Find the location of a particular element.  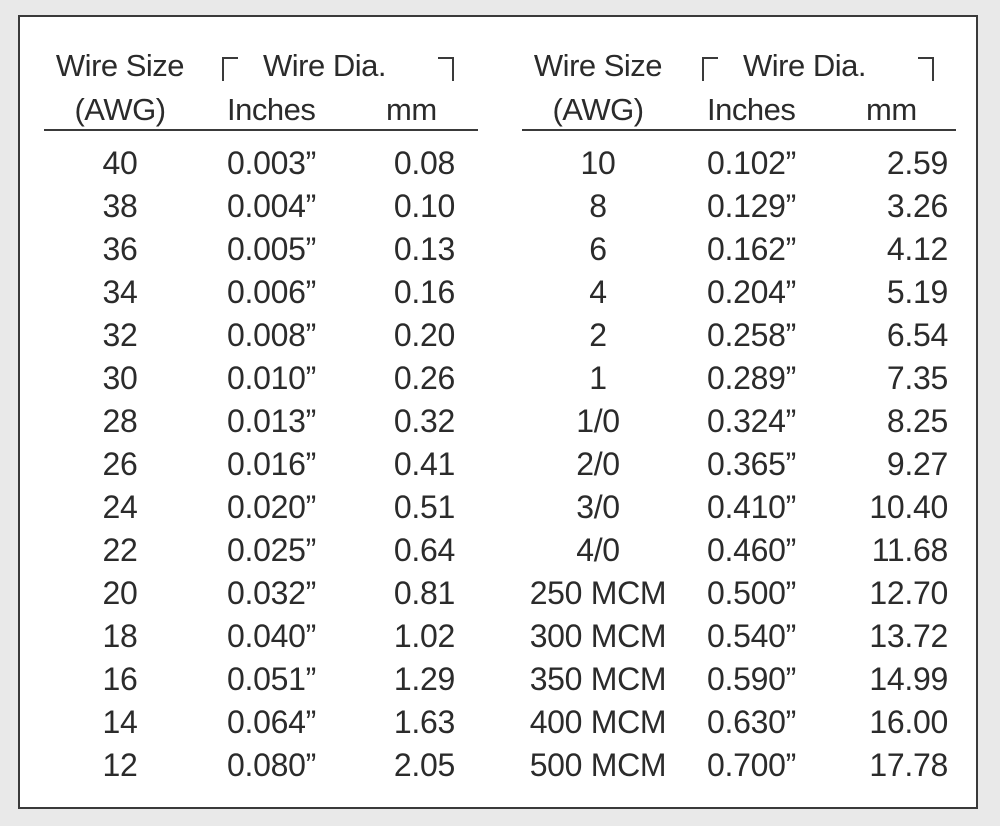

mm-cell: 2.59 is located at coordinates (917, 163).